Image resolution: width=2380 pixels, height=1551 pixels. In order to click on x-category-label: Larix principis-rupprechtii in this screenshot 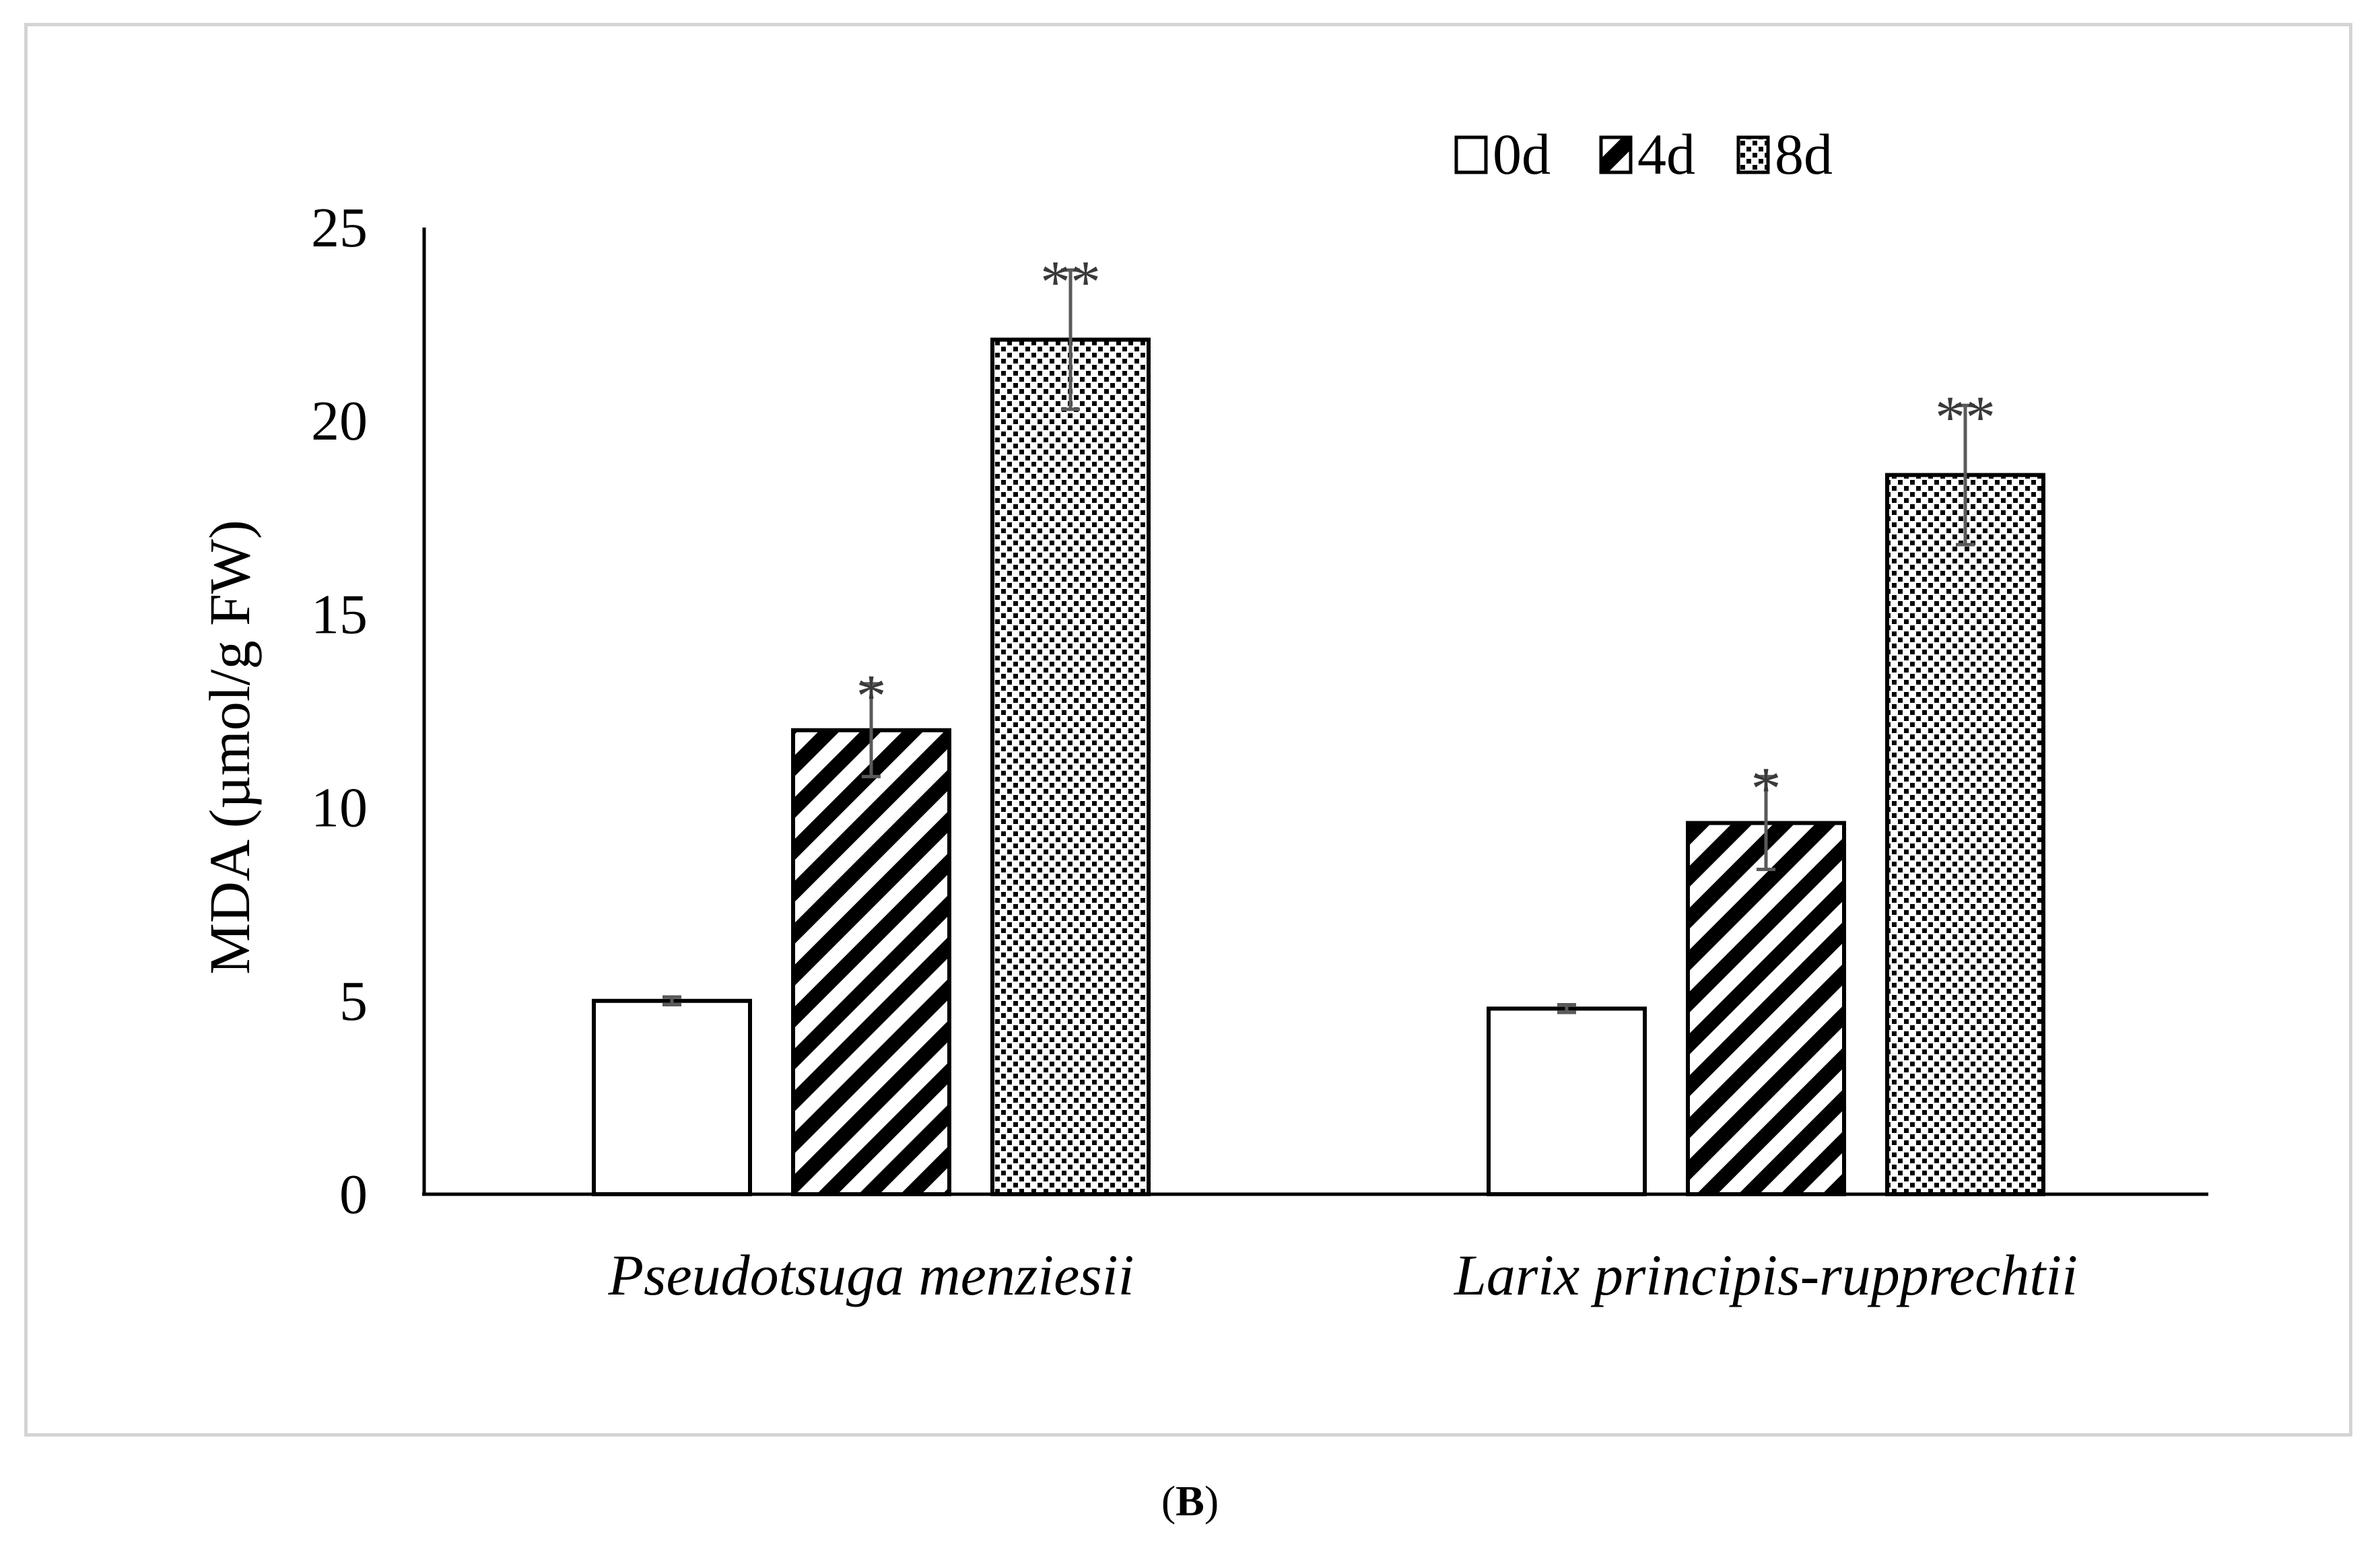, I will do `click(1766, 1275)`.